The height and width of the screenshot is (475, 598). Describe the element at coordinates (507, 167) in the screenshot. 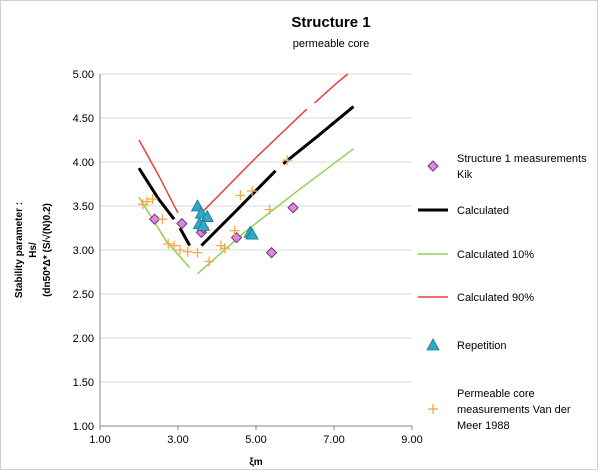

I see `legend-item: Structure 1 measurements Kik` at that location.